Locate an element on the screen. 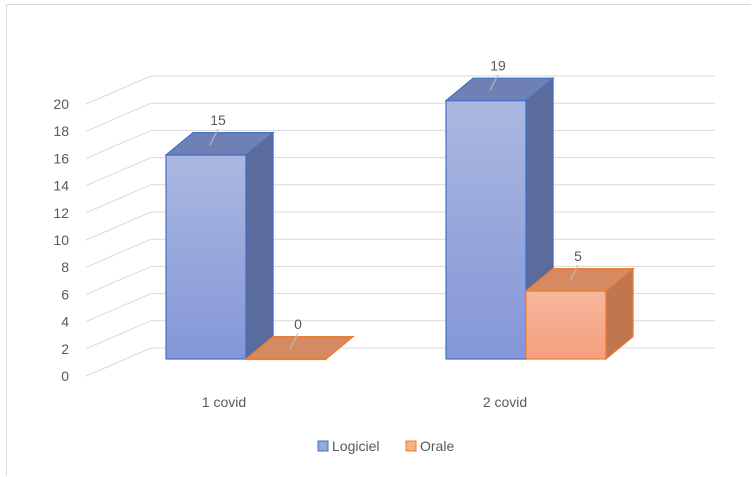 This screenshot has height=477, width=753. y-tick-label: 18 is located at coordinates (61, 131).